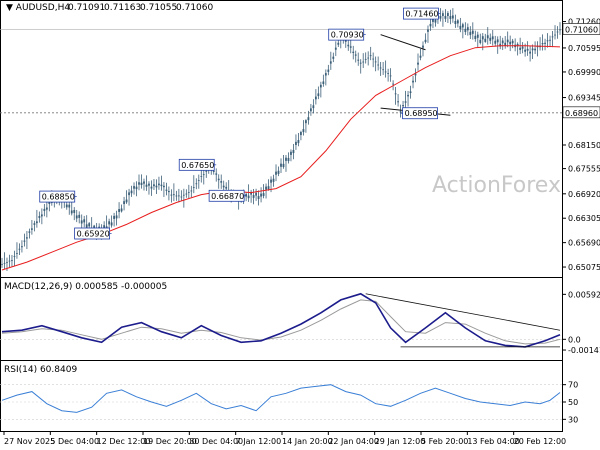  Describe the element at coordinates (259, 441) in the screenshot. I see `x-tick-label: 7 Jan 12:00` at that location.